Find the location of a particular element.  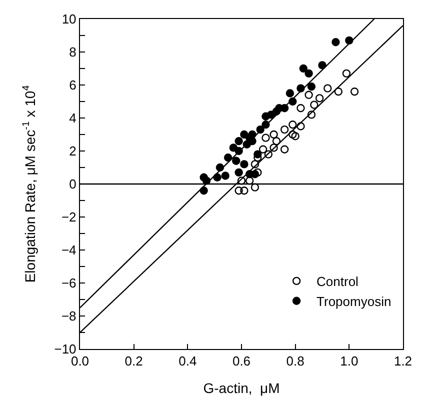

y-tick-label: 10 is located at coordinates (69, 19).